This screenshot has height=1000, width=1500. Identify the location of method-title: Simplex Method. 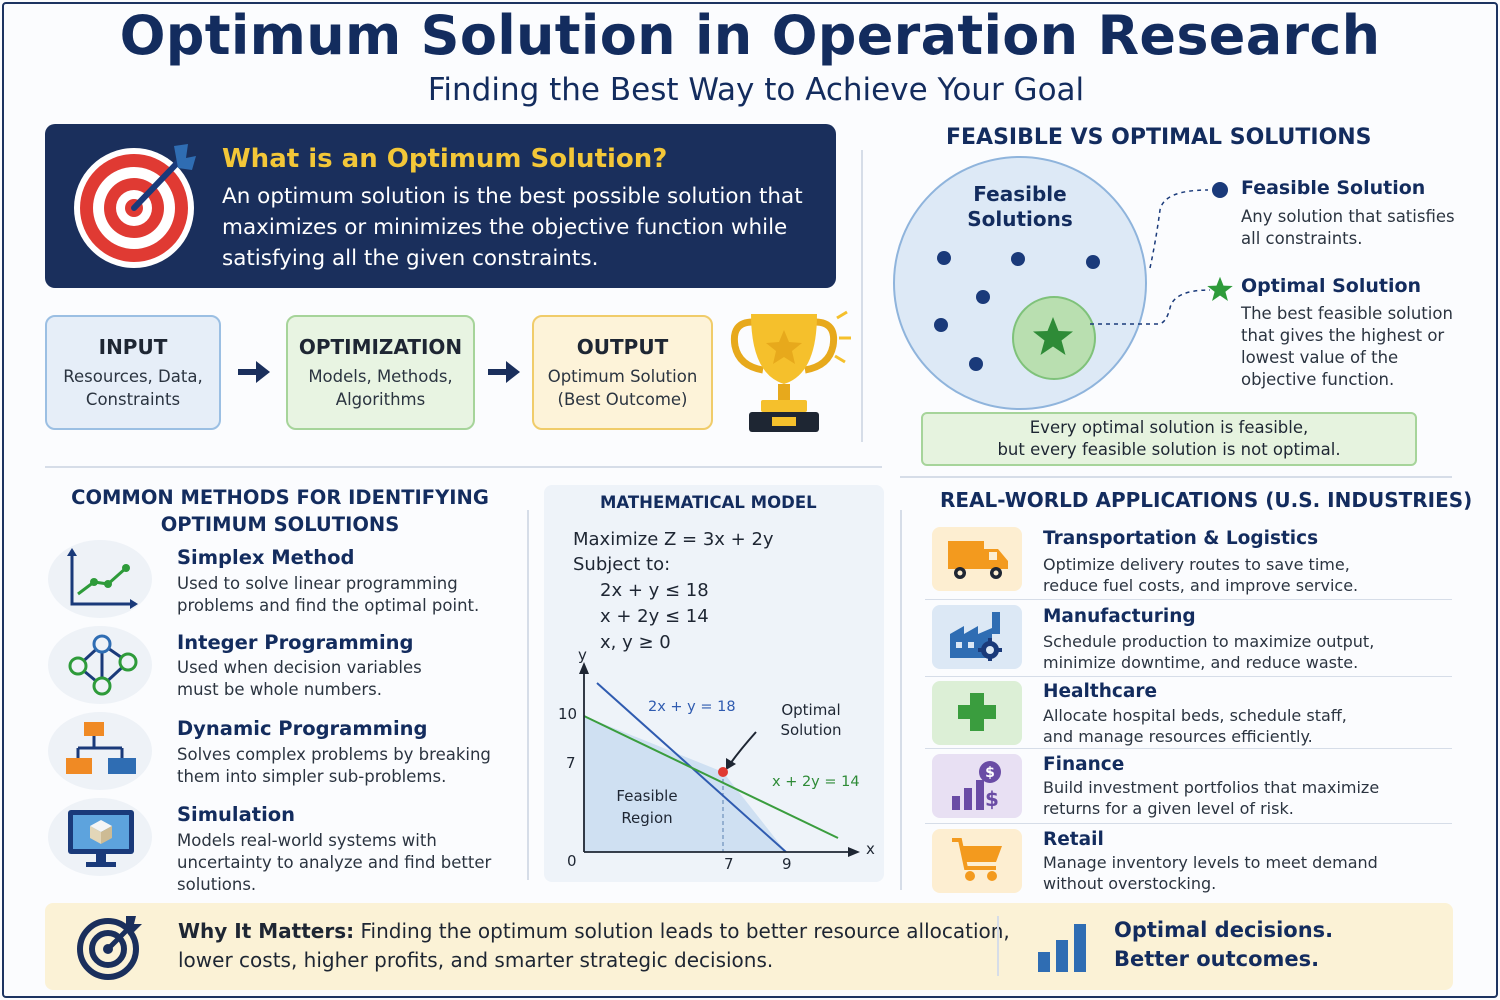
(266, 557).